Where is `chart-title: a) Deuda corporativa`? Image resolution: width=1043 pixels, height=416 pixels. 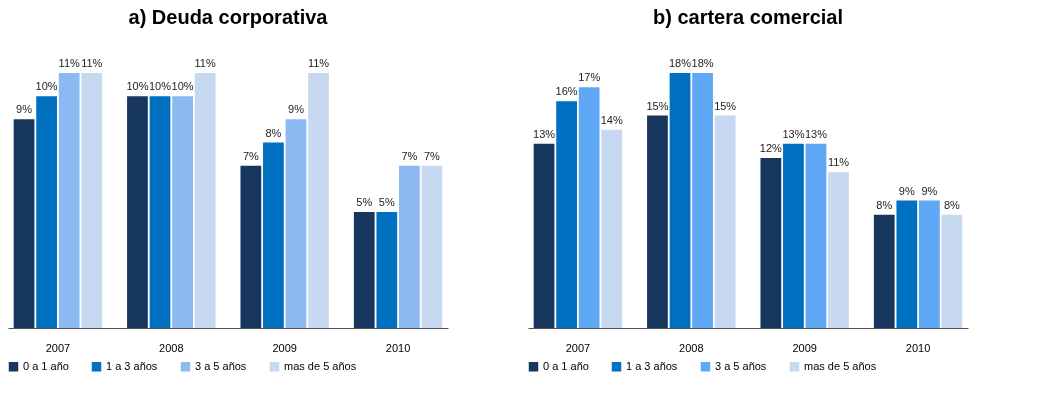 chart-title: a) Deuda corporativa is located at coordinates (228, 17).